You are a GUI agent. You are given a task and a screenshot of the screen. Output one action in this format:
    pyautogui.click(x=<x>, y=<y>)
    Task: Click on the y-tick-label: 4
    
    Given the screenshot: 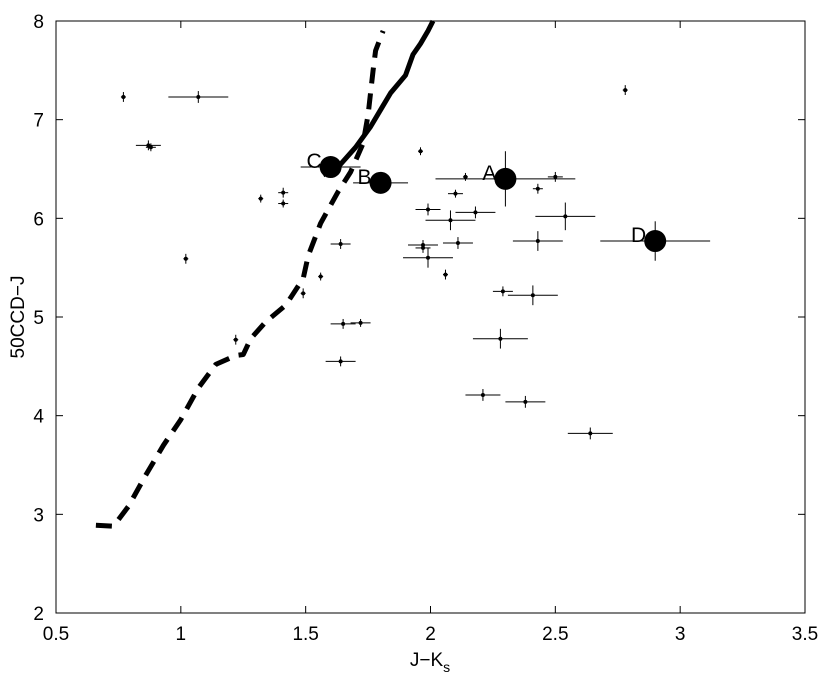 What is the action you would take?
    pyautogui.click(x=38, y=417)
    